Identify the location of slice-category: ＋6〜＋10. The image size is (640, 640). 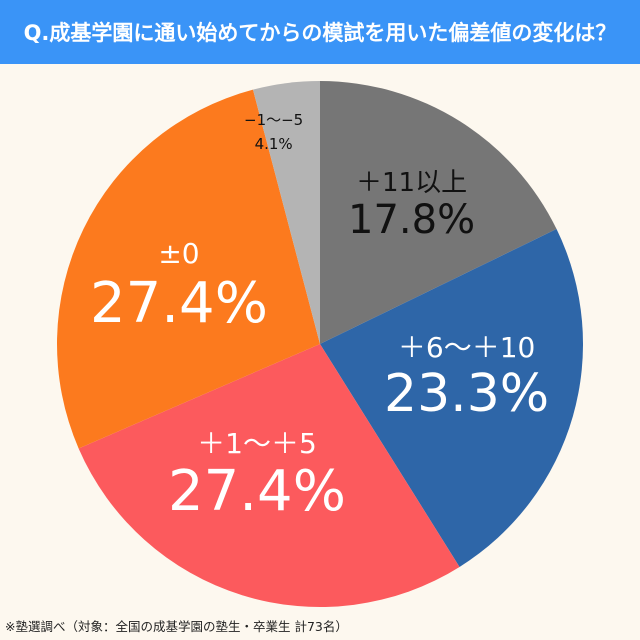
(466, 347).